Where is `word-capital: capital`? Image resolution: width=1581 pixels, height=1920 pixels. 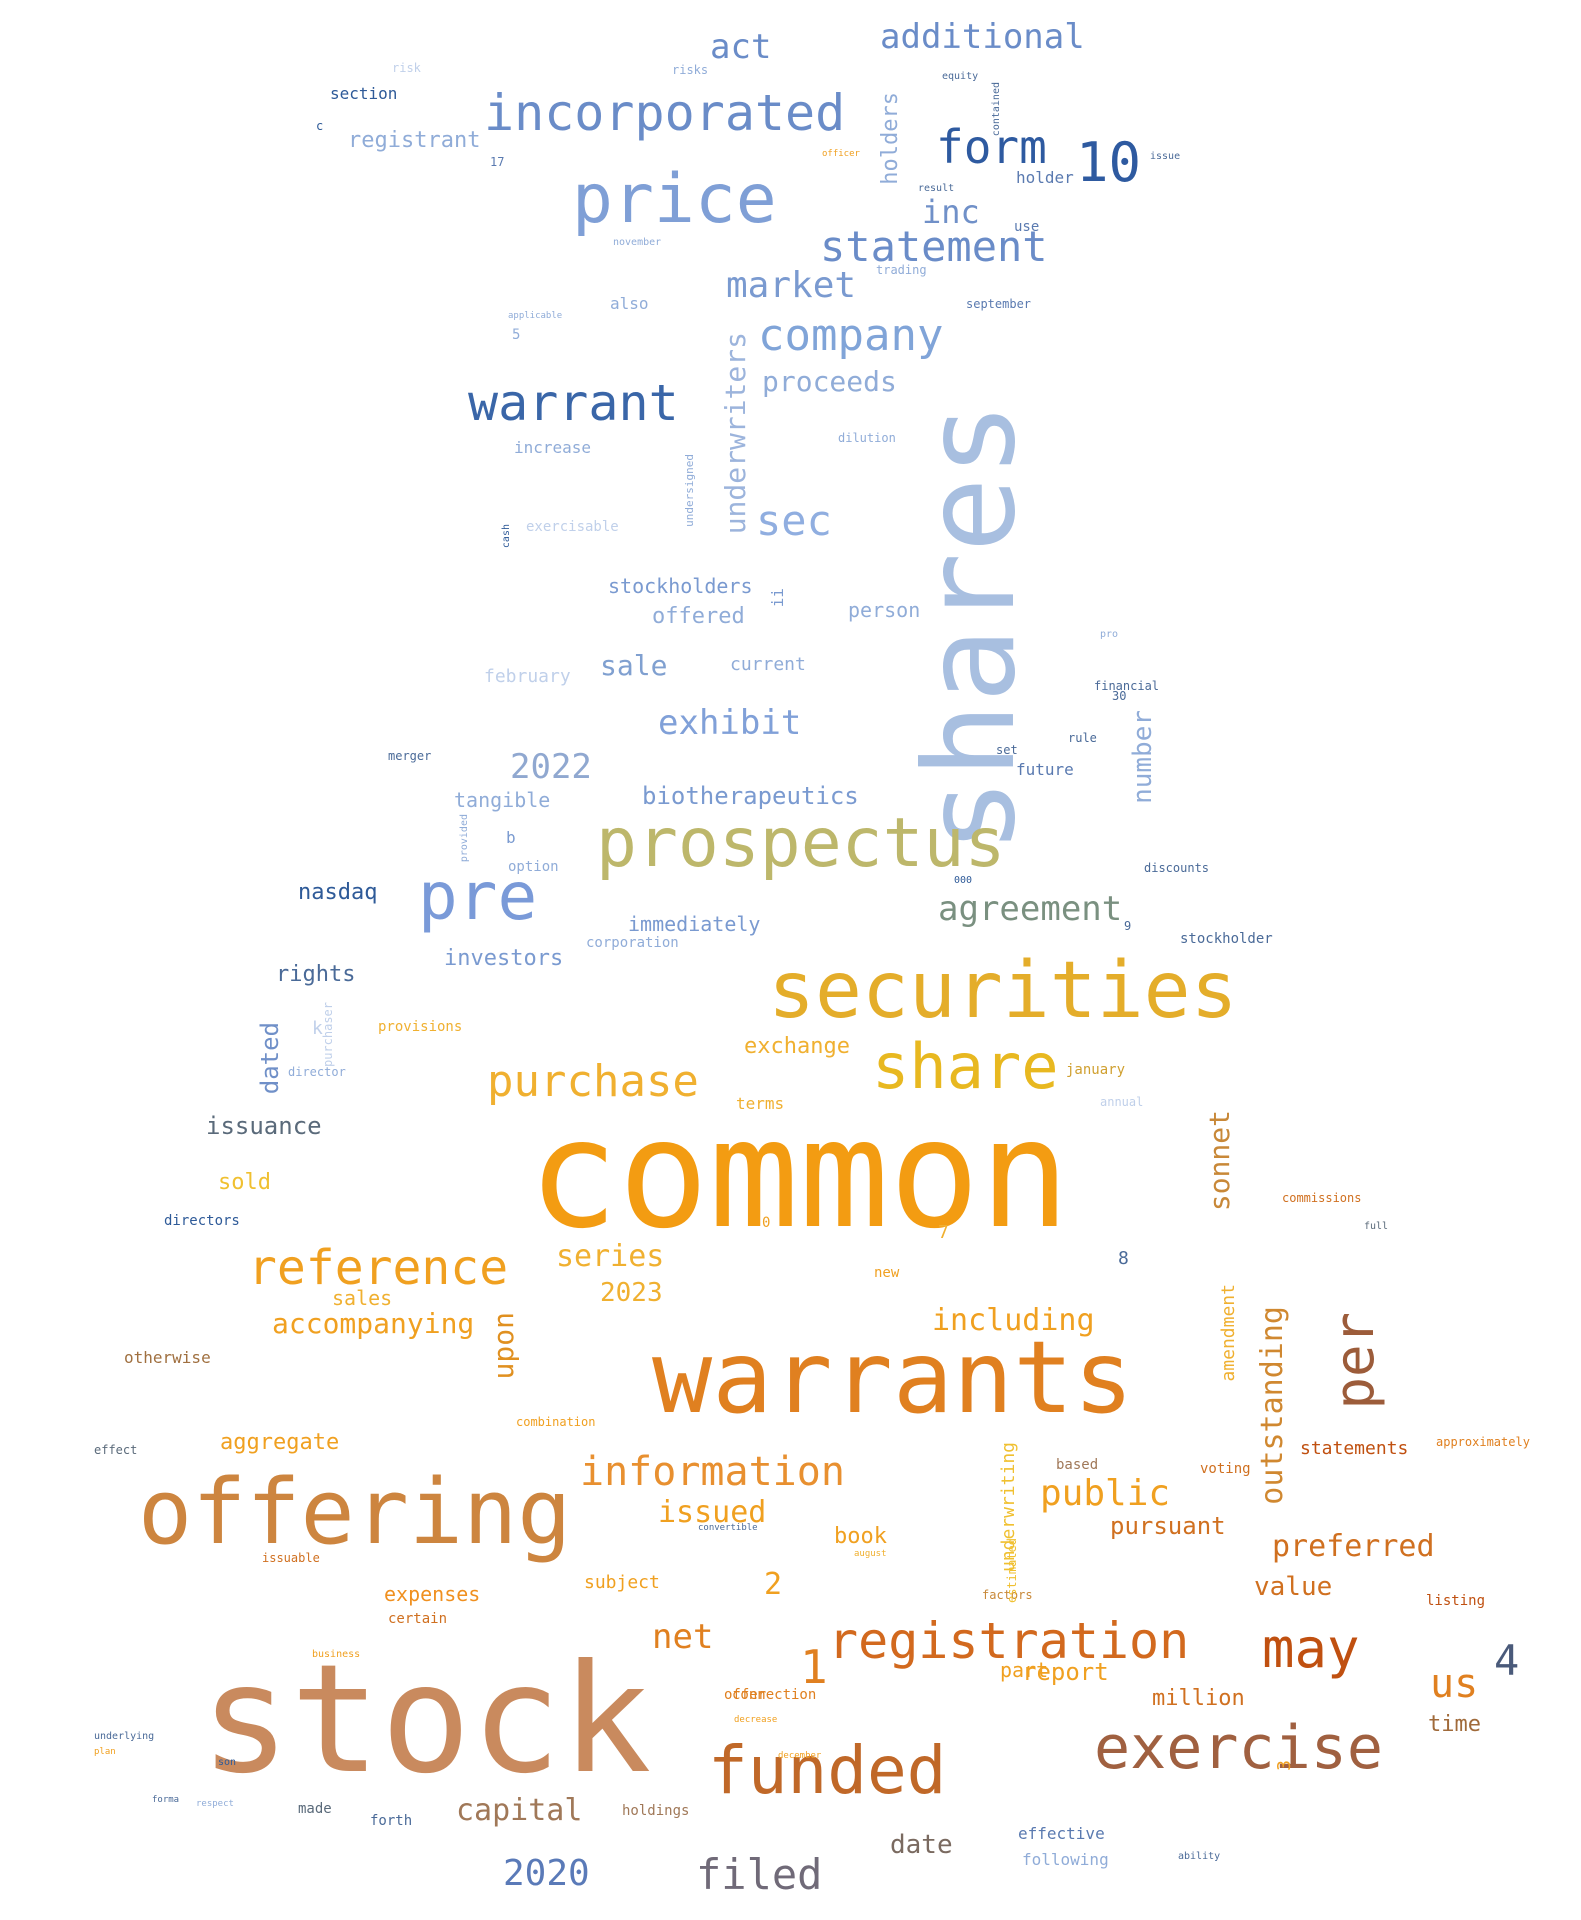 word-capital: capital is located at coordinates (519, 1810).